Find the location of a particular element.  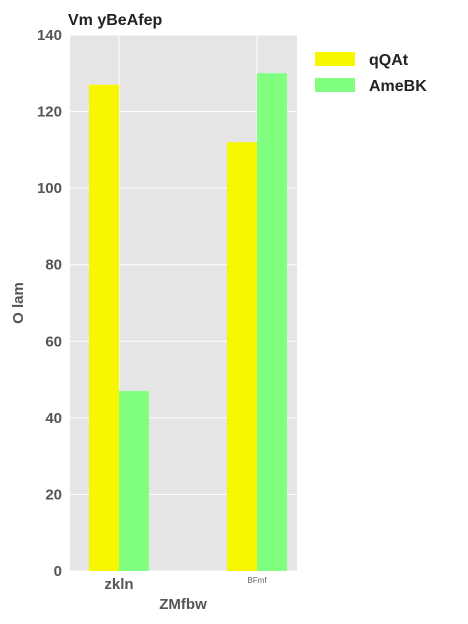

legend: qQAt AmeBK is located at coordinates (371, 73).